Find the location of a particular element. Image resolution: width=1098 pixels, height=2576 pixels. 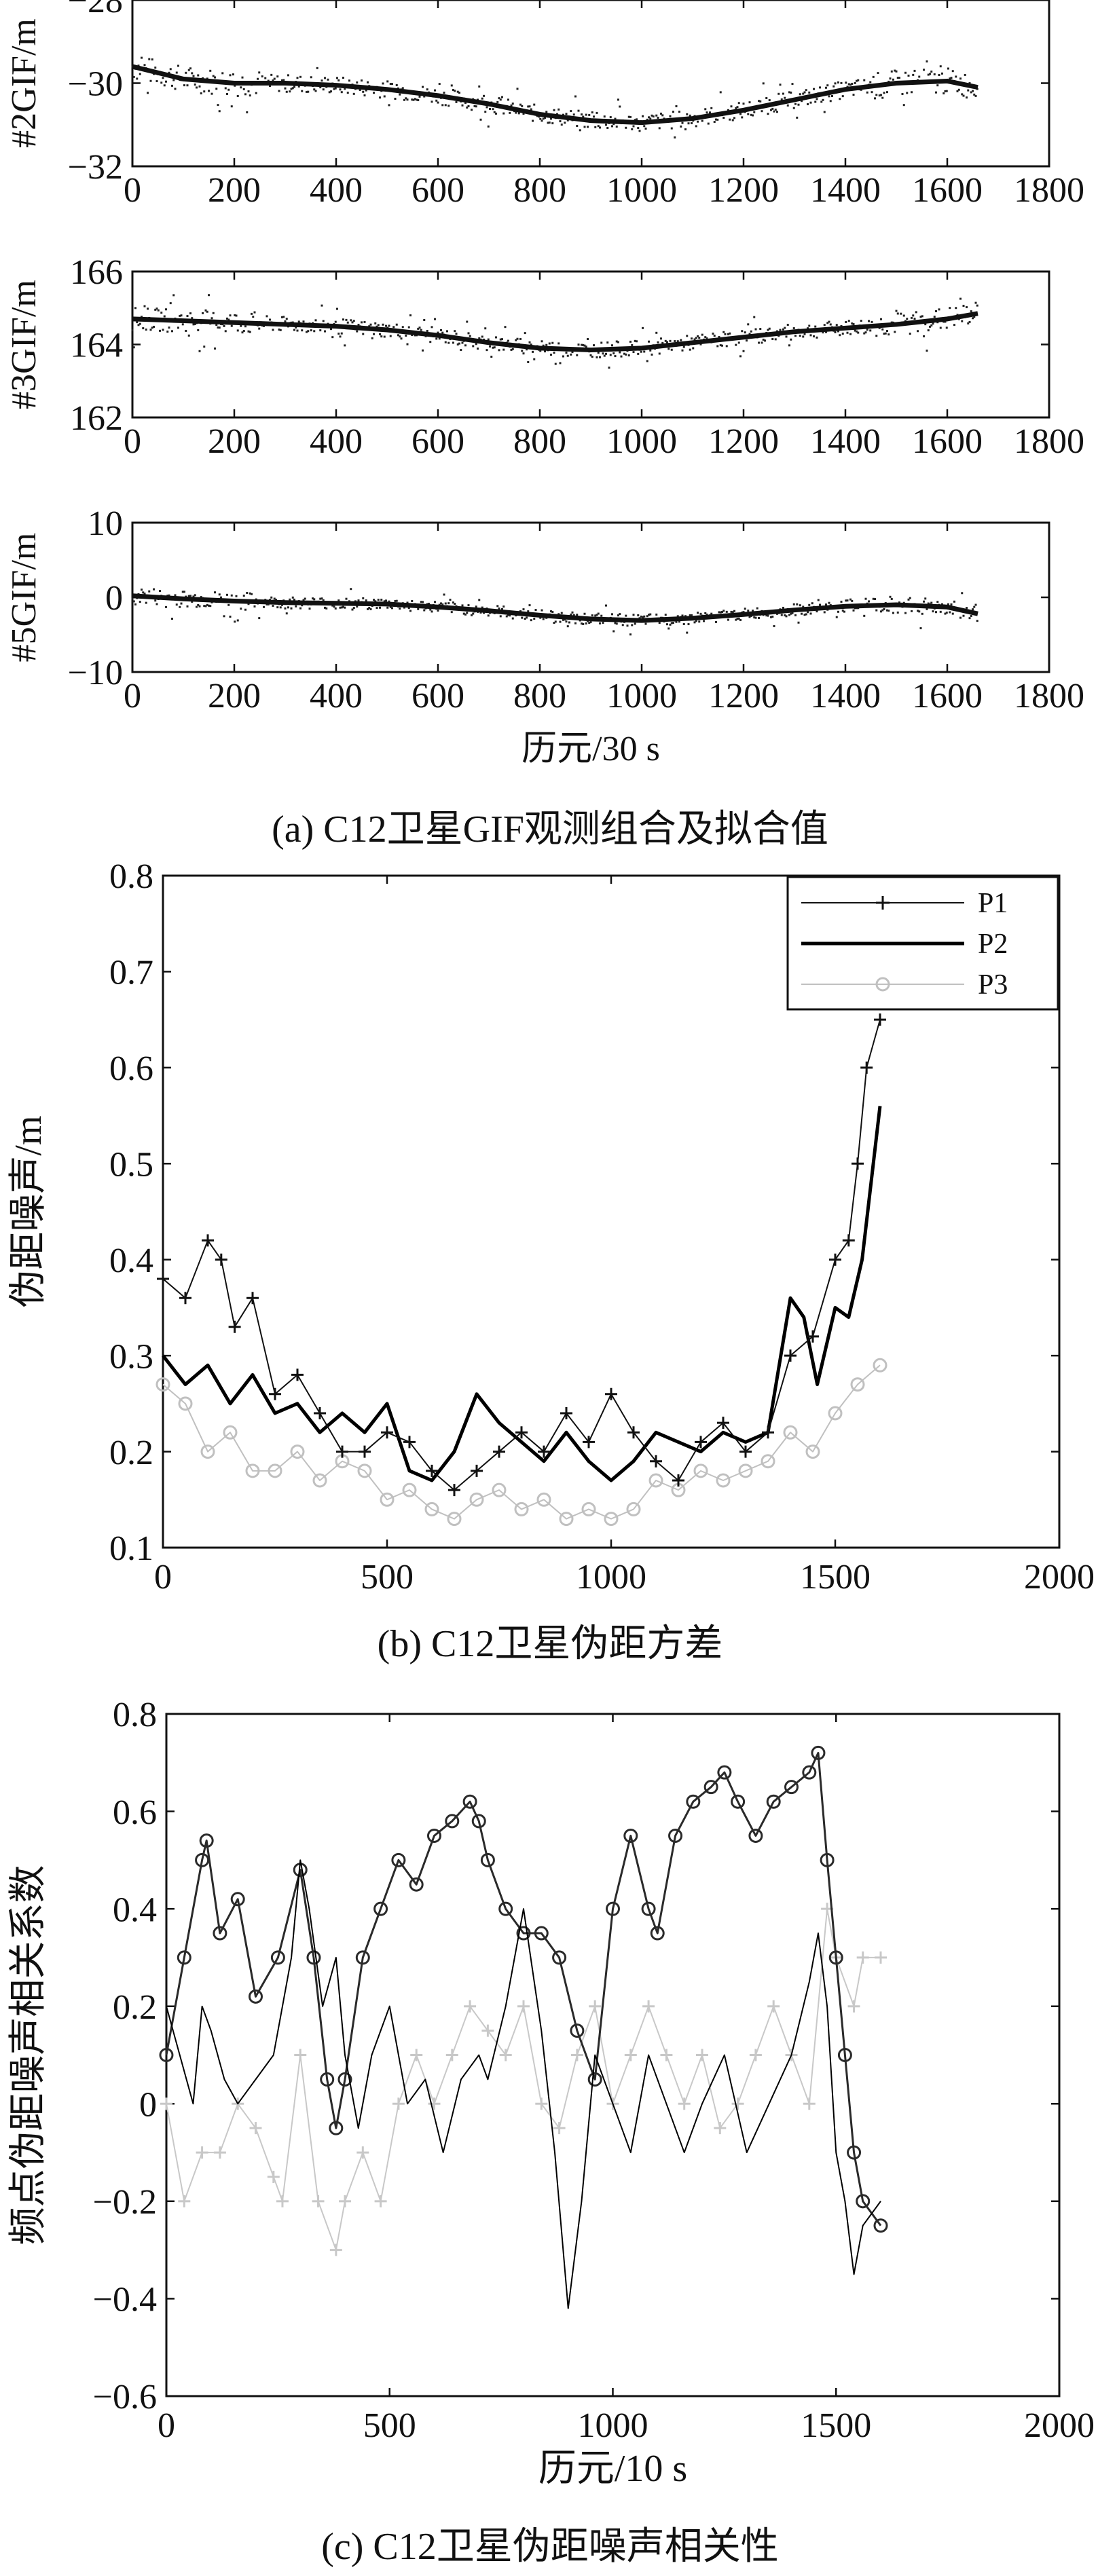

series-line is located at coordinates (522, 1294).